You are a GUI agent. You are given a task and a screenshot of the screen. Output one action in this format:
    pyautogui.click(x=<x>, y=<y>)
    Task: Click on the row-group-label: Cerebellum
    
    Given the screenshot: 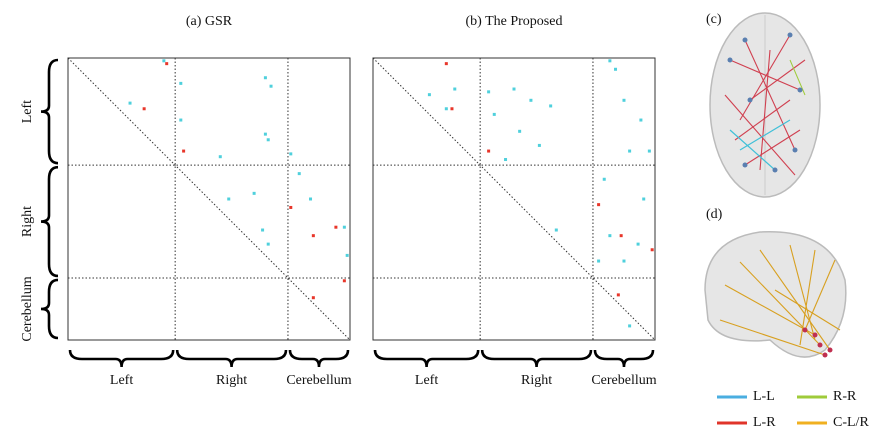 What is the action you would take?
    pyautogui.click(x=27, y=308)
    